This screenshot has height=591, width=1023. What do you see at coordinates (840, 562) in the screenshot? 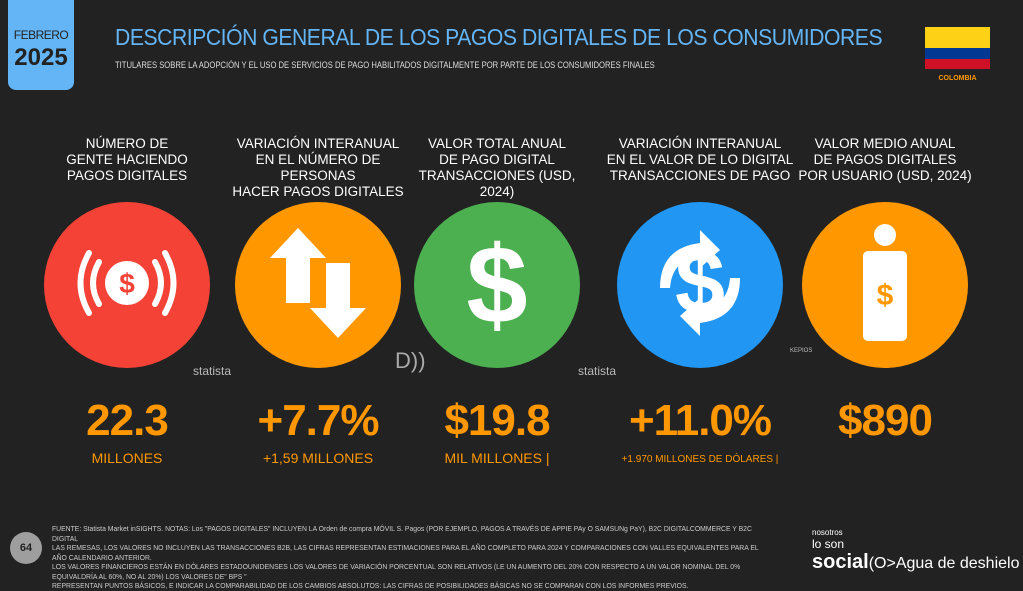
I see `brand-big: social` at bounding box center [840, 562].